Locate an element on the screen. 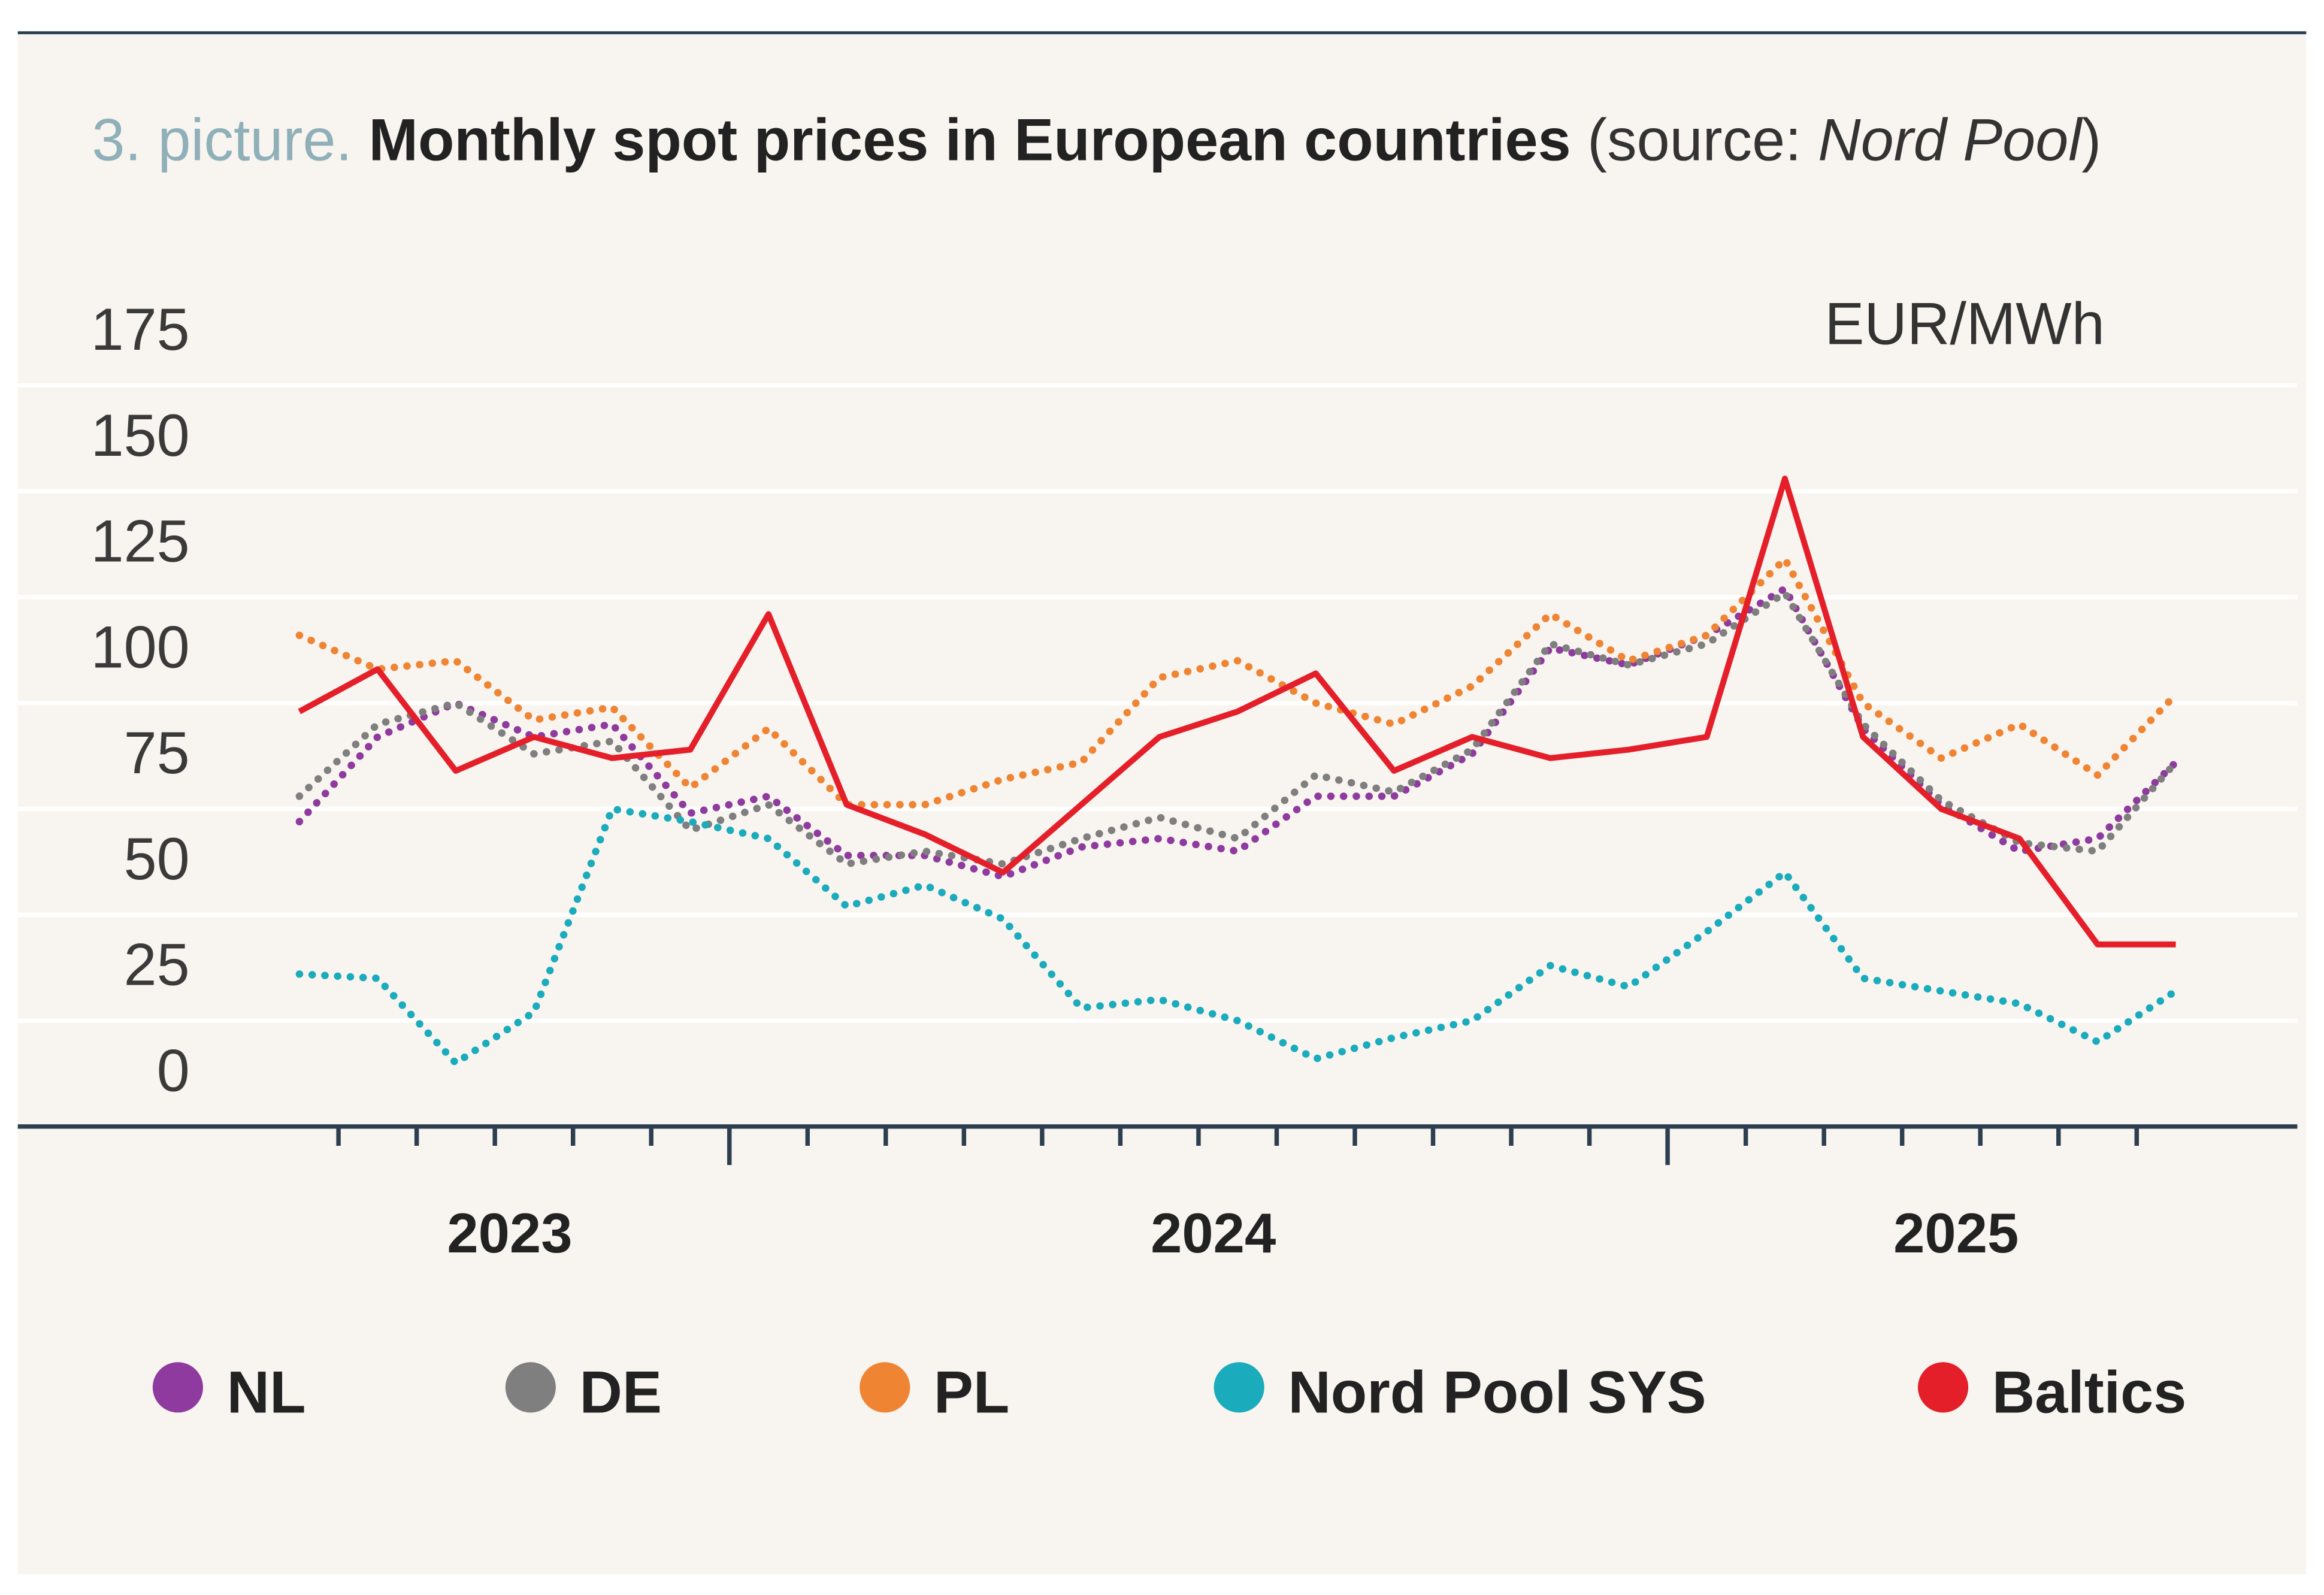 The width and height of the screenshot is (2324, 1595). x-group-label: 2023 is located at coordinates (509, 1232).